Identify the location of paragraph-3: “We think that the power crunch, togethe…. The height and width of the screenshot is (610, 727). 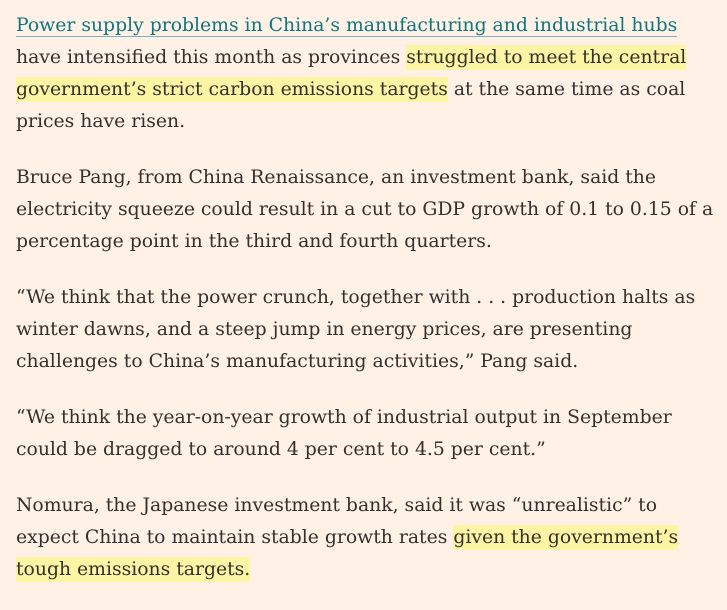
(356, 329).